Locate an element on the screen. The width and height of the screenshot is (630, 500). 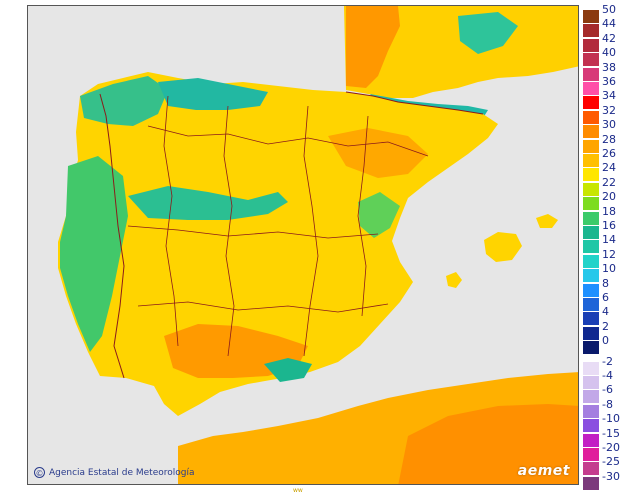
legend-entry: 40 is located at coordinates (606, 57).